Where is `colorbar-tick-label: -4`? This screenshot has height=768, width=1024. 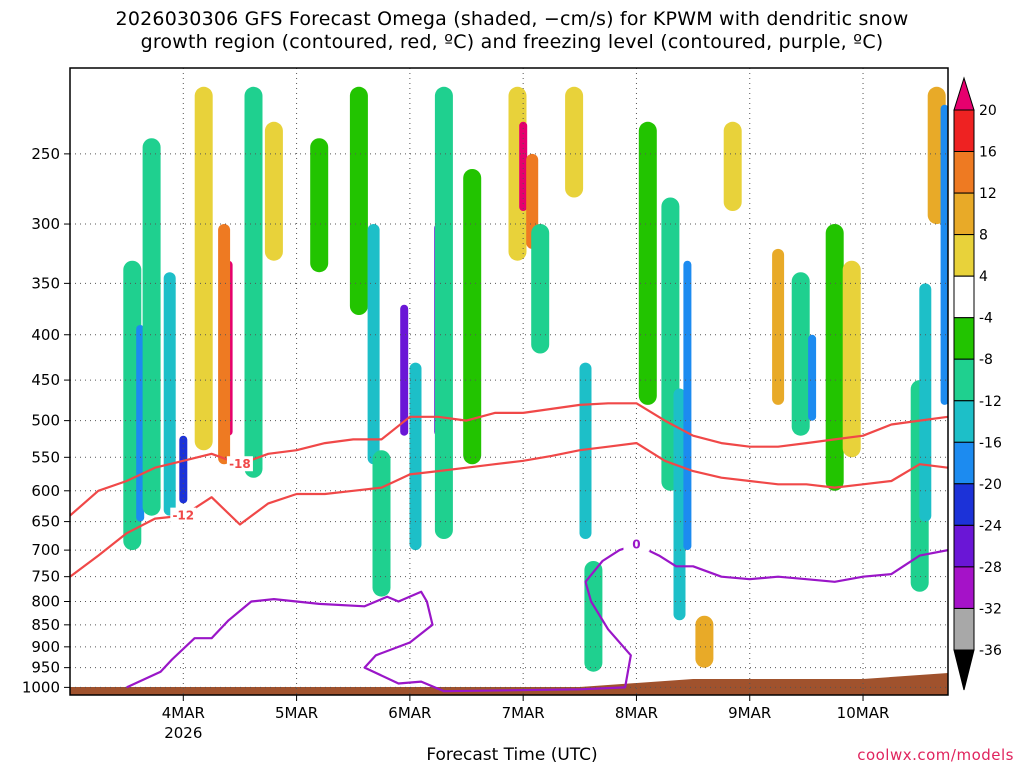 colorbar-tick-label: -4 is located at coordinates (986, 319).